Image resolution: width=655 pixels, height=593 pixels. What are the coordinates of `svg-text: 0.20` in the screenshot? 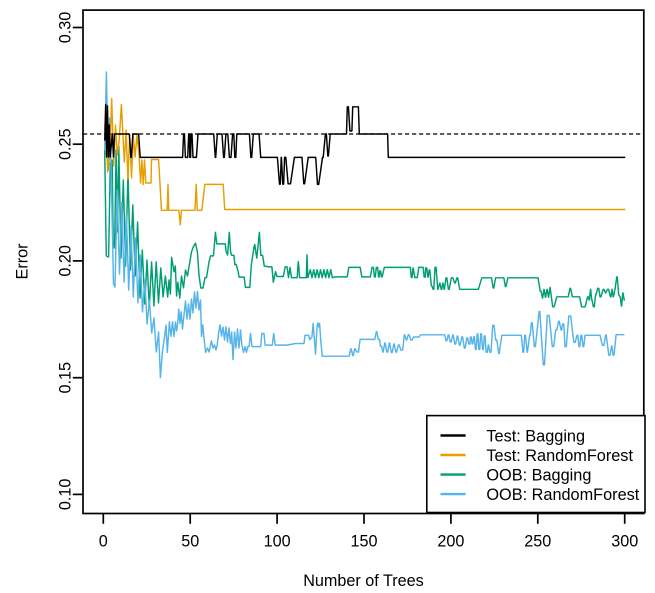 It's located at (66, 261).